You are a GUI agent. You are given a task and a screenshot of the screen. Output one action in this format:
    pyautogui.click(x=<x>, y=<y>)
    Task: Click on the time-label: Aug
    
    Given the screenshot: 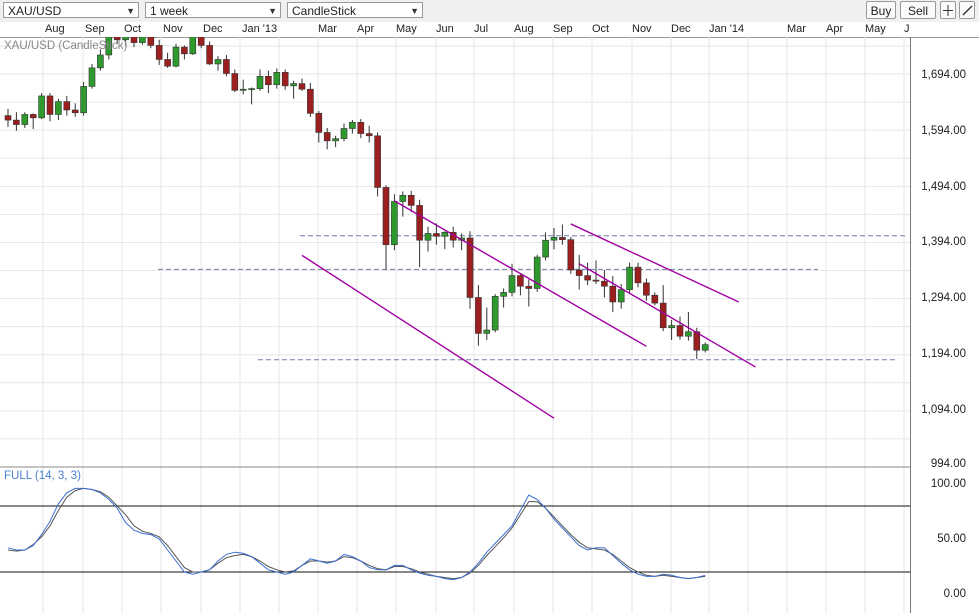 What is the action you would take?
    pyautogui.click(x=524, y=29)
    